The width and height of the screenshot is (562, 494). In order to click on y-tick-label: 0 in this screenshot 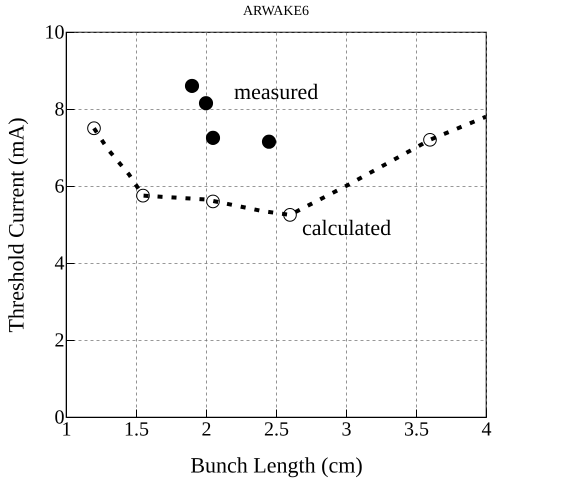, I will do `click(59, 417)`.